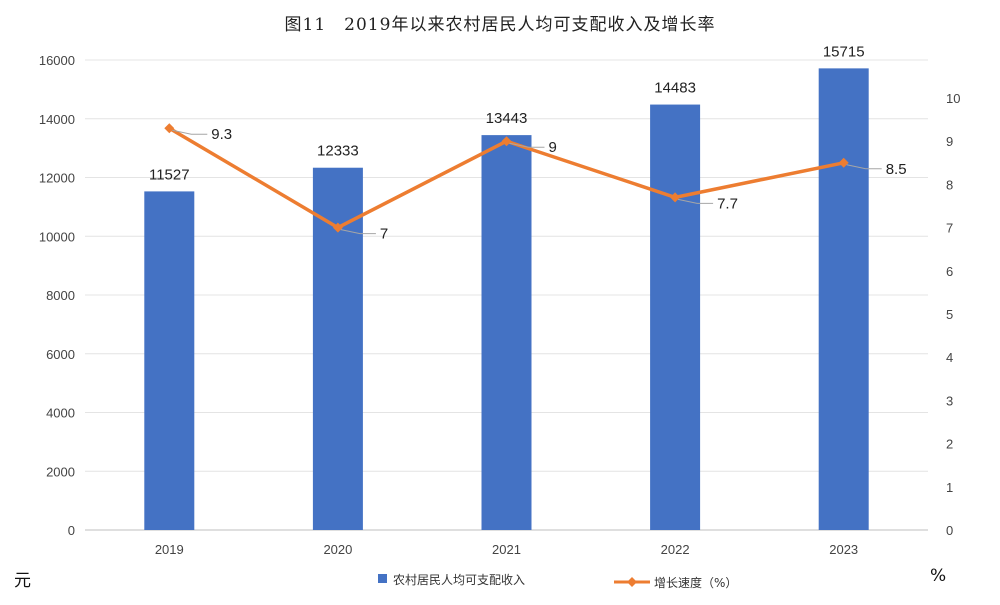 The image size is (1000, 605). What do you see at coordinates (507, 118) in the screenshot?
I see `bar-data-label: 13443` at bounding box center [507, 118].